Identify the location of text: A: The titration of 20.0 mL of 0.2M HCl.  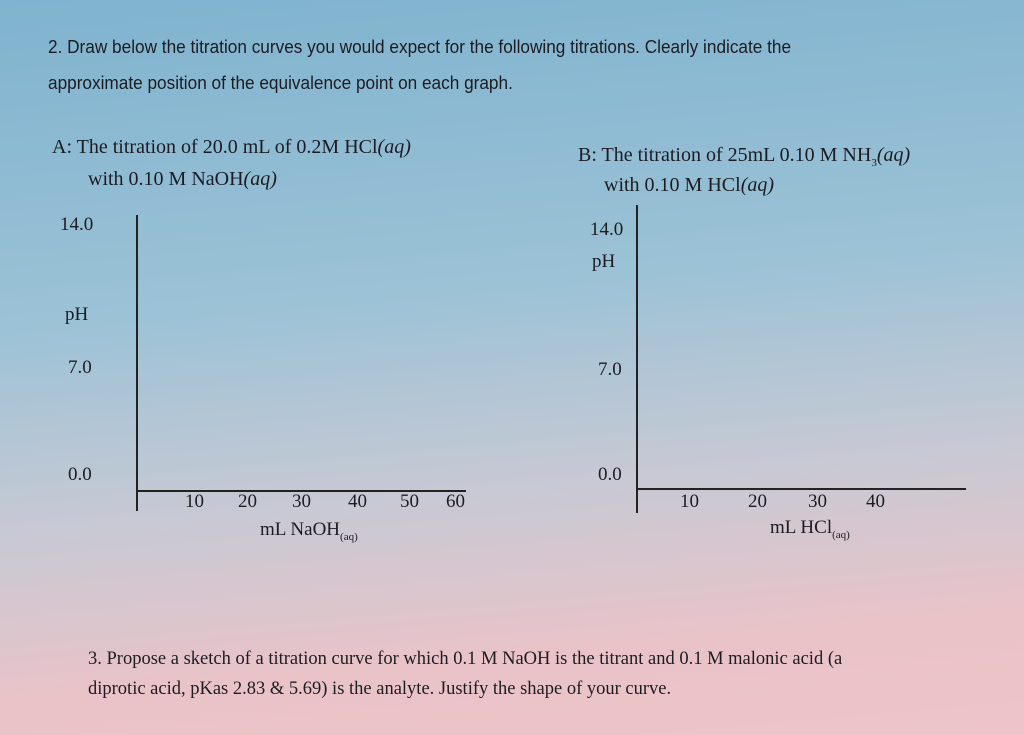
(215, 147).